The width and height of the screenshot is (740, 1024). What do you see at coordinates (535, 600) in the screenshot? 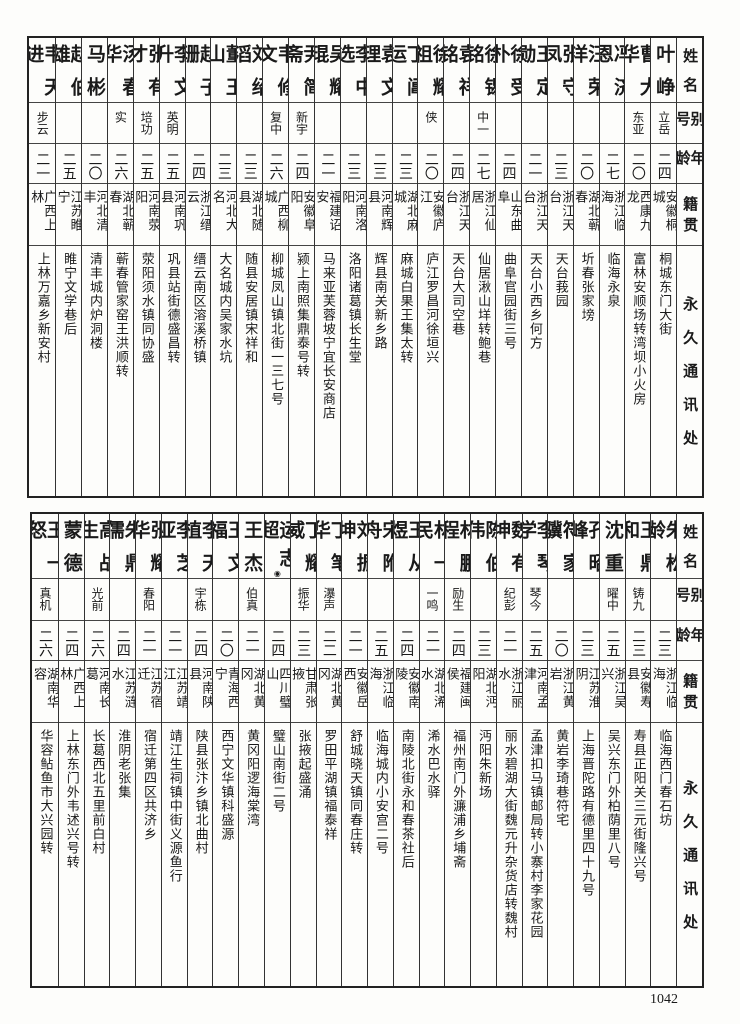
I see `alias-cell: 琴今` at bounding box center [535, 600].